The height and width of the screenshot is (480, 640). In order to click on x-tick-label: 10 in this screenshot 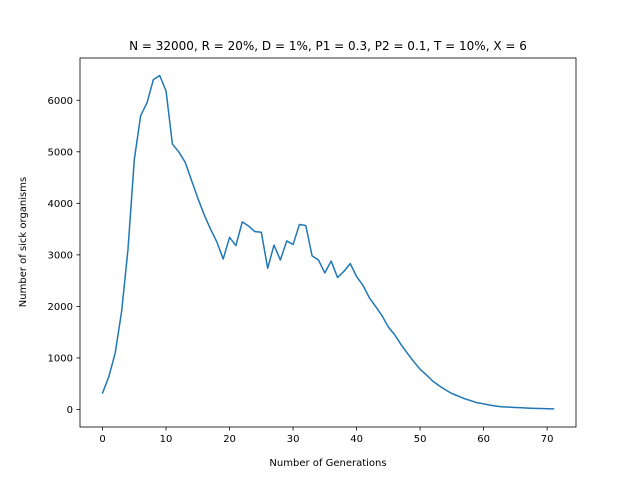, I will do `click(166, 439)`.